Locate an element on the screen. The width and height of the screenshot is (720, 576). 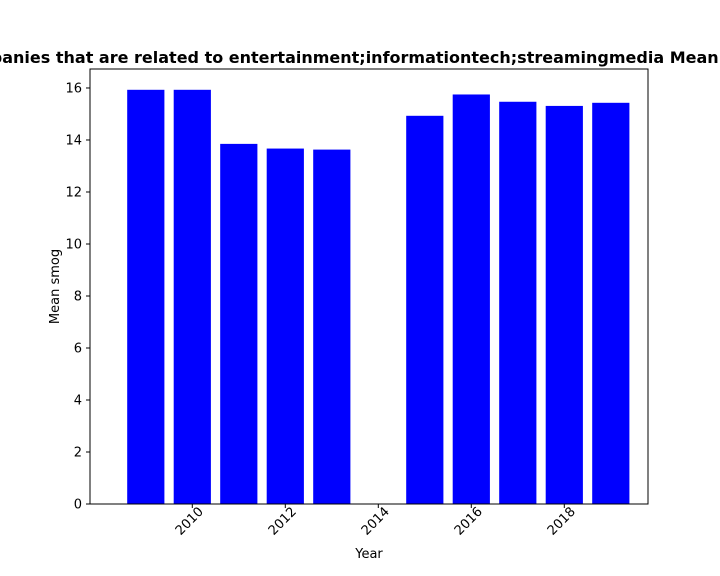
y-axis-label: Mean smog is located at coordinates (55, 286).